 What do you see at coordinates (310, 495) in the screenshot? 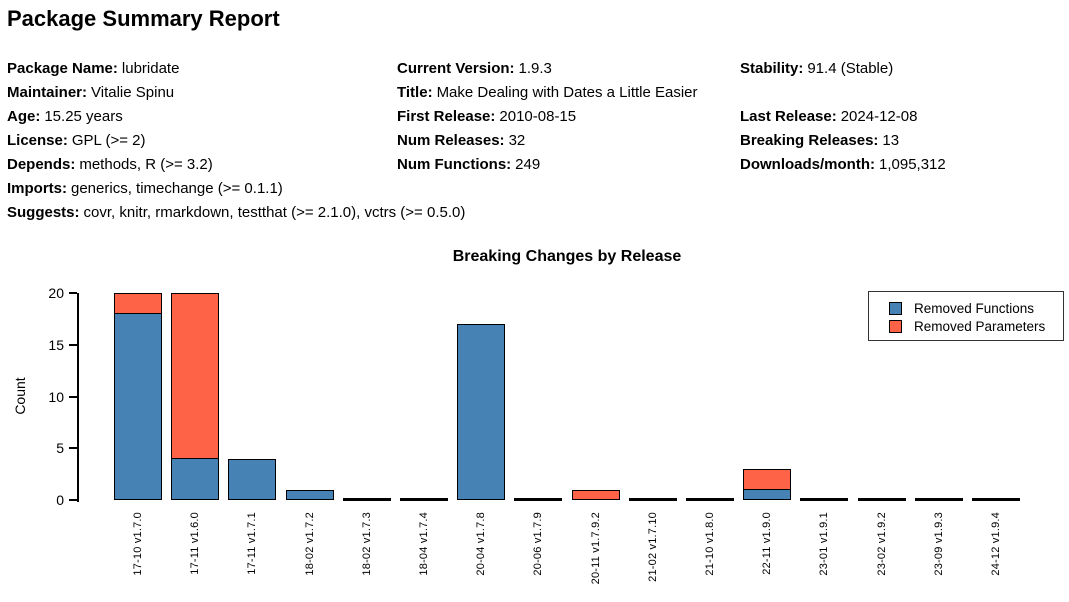
I see `bar-18-02 v1.7.2` at bounding box center [310, 495].